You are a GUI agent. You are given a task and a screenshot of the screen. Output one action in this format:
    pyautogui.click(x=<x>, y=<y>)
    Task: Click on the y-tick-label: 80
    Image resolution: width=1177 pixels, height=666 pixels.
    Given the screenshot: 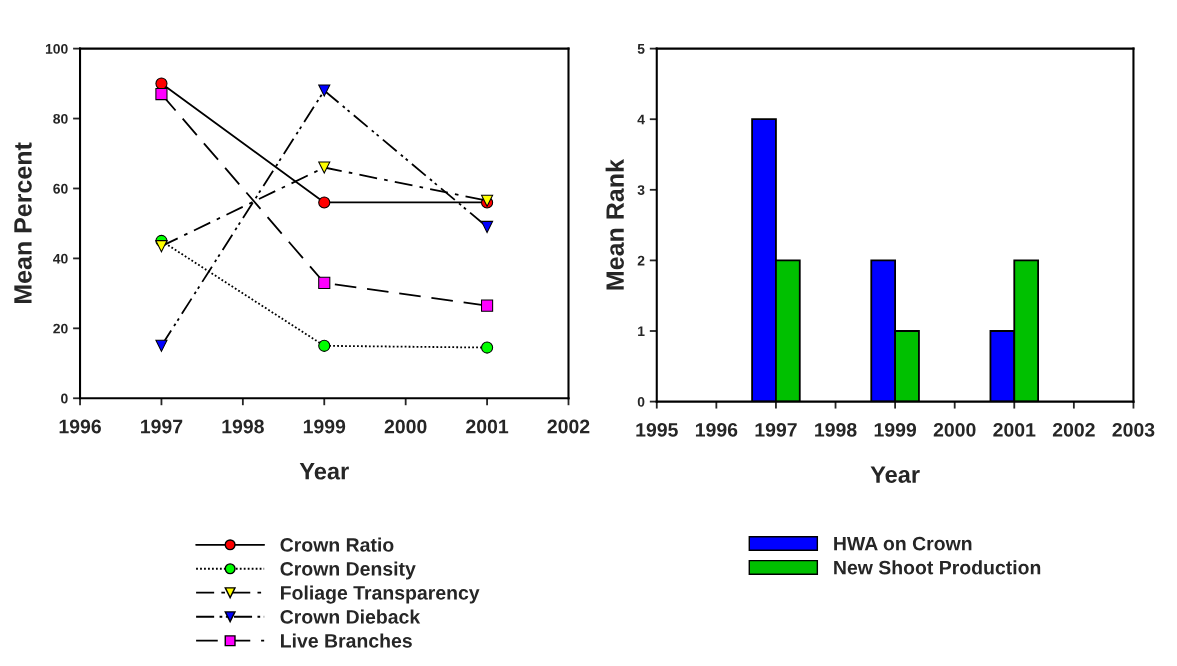 What is the action you would take?
    pyautogui.click(x=60, y=118)
    